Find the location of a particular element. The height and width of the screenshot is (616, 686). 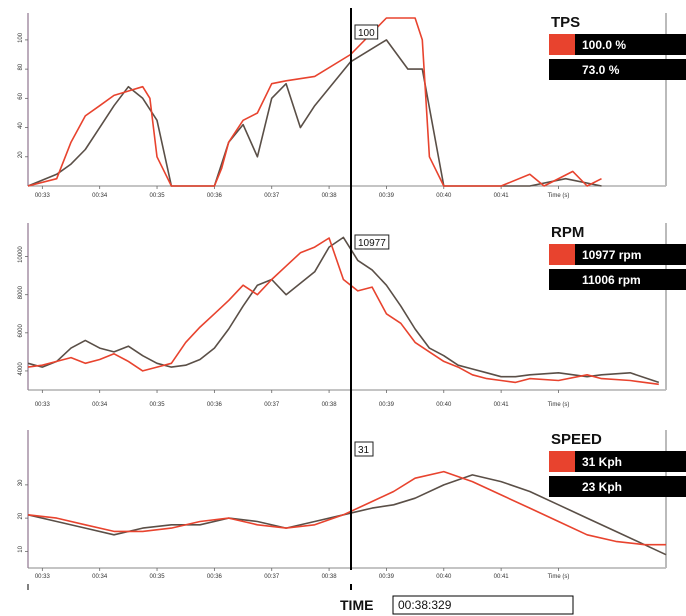

y-tick-label: 6000 is located at coordinates (21, 330).